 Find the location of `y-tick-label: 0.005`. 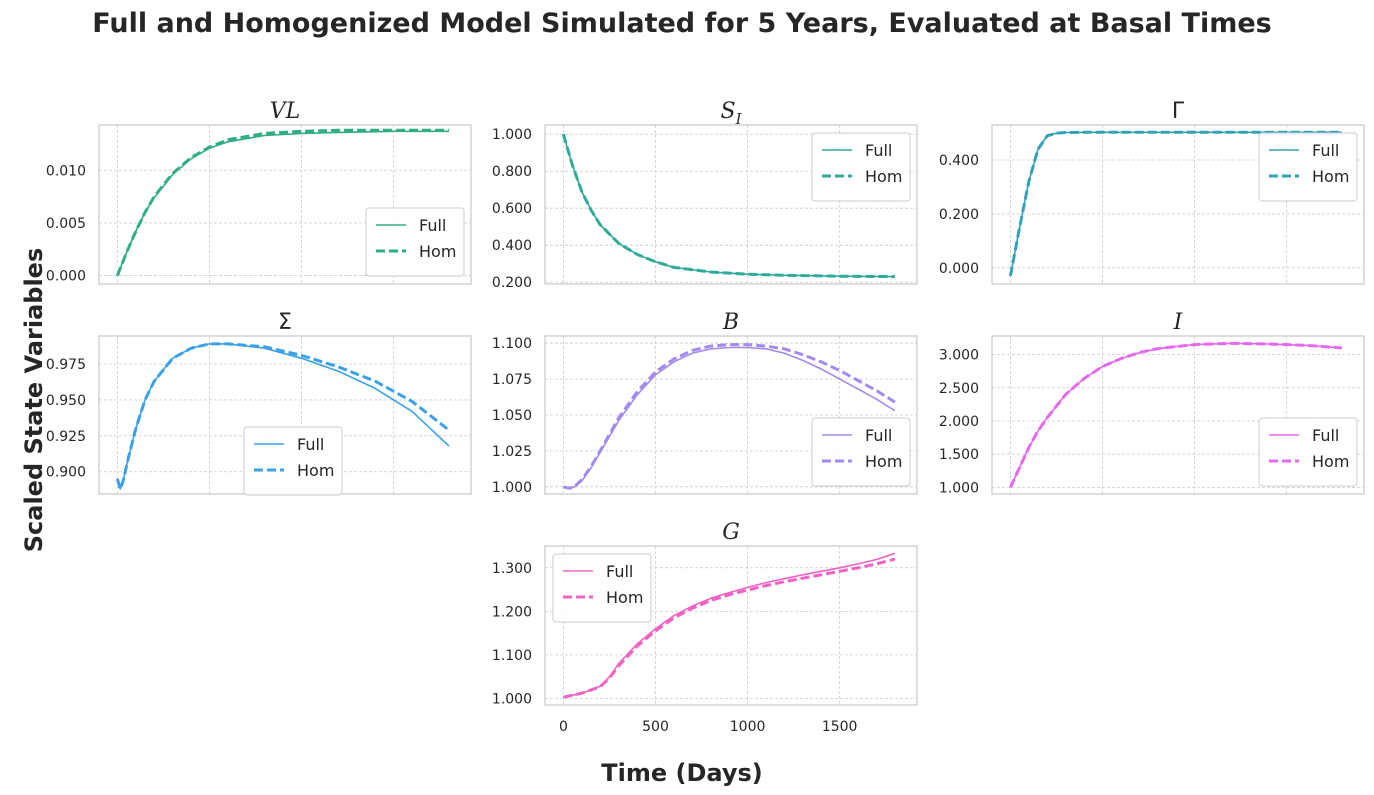

y-tick-label: 0.005 is located at coordinates (66, 224).